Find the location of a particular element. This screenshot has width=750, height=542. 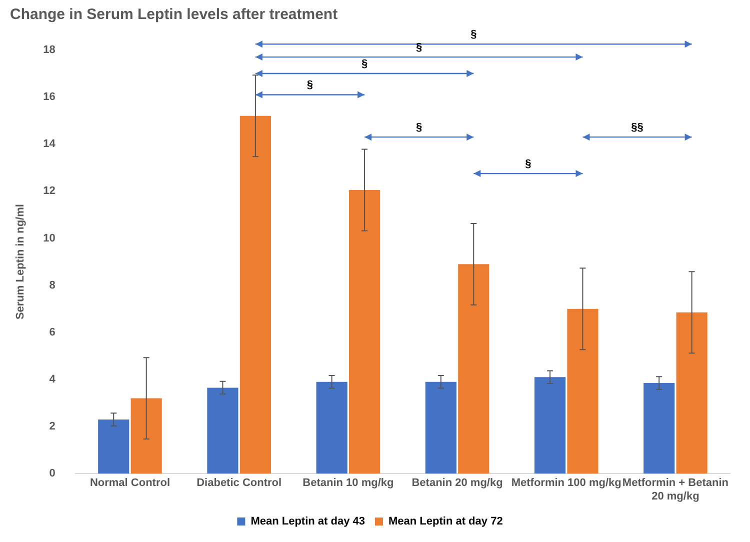

y-tick-label: 14 is located at coordinates (49, 144).